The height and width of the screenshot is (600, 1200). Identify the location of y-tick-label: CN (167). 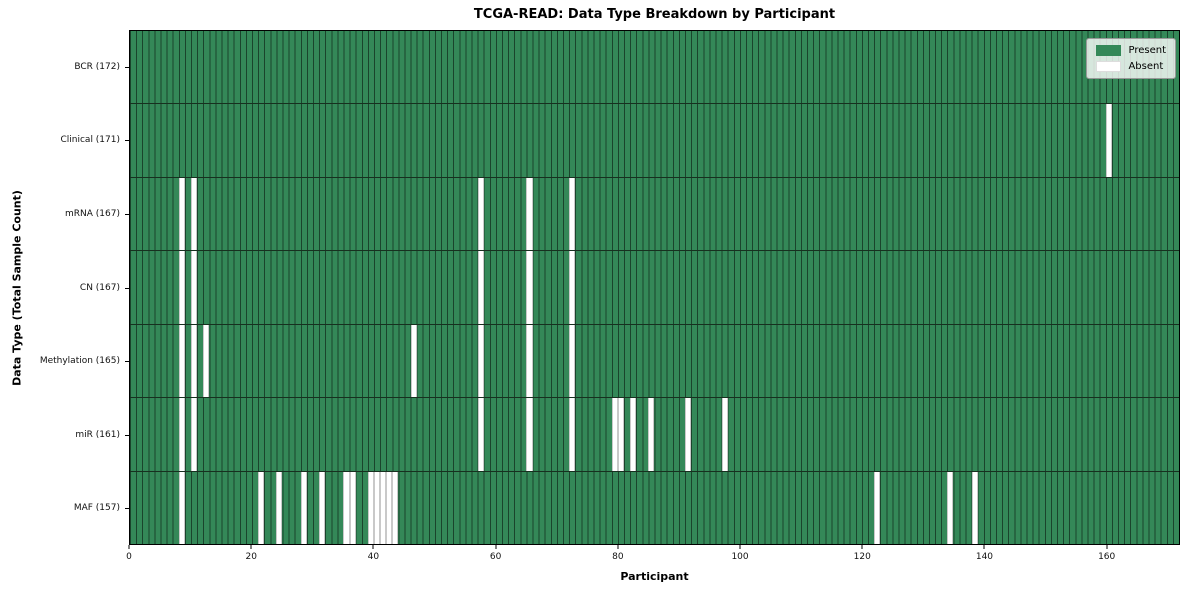
(99, 287).